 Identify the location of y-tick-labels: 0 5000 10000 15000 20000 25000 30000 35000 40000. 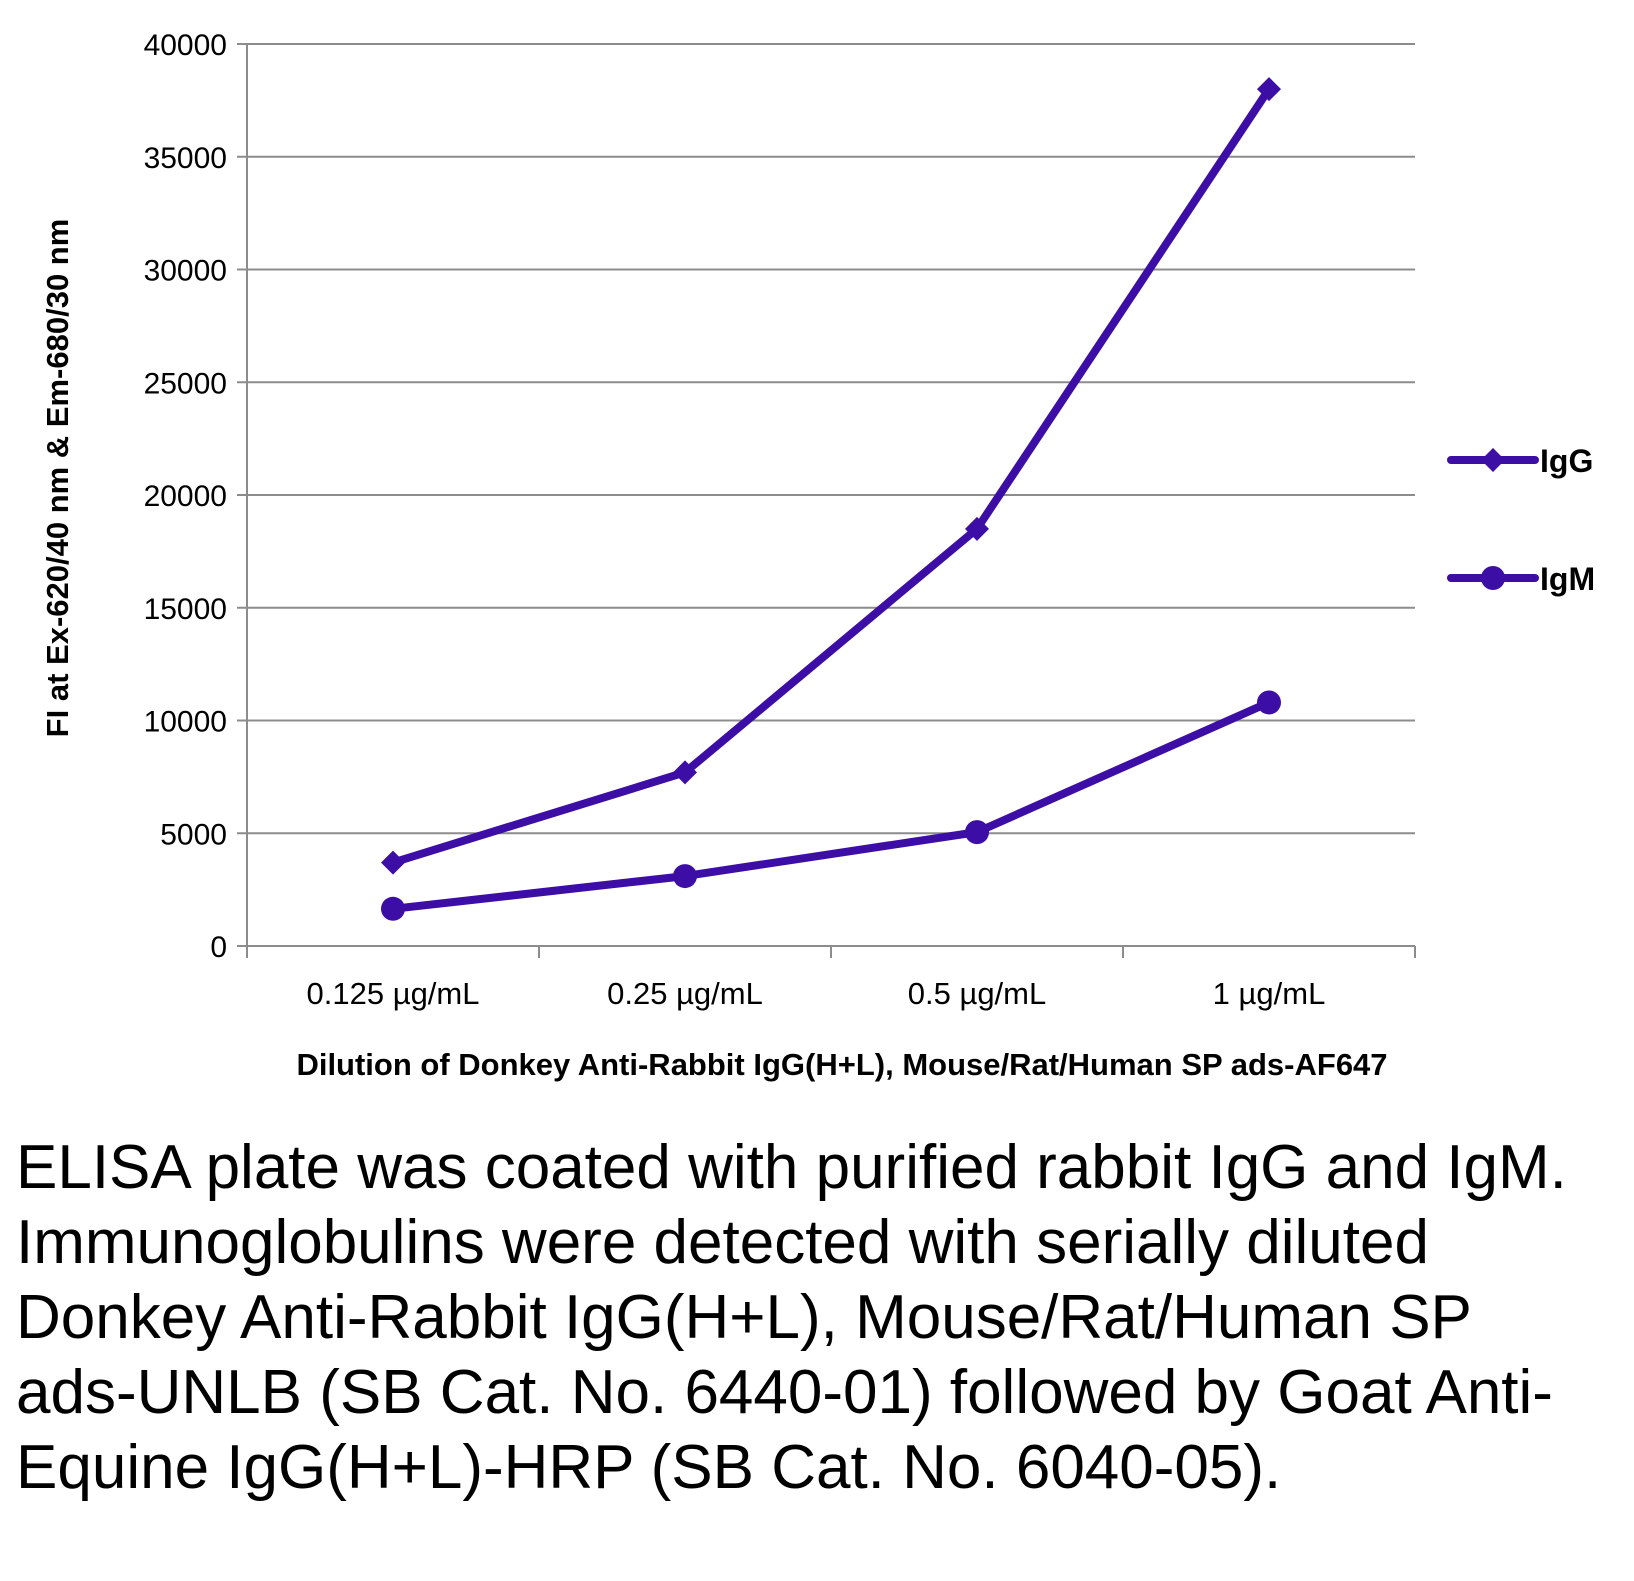
(185, 496).